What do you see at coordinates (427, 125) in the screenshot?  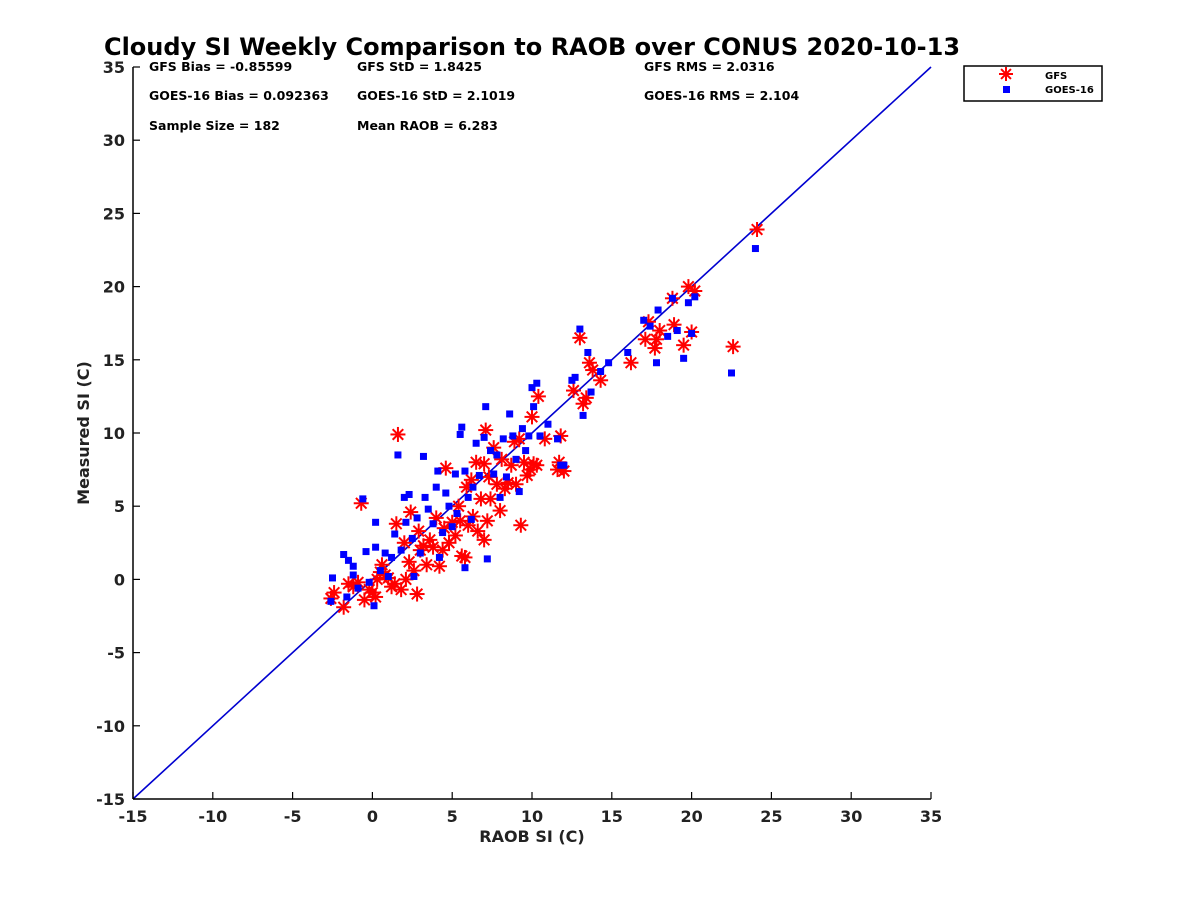 I see `stat-mean-raob: Mean RAOB = 6.283` at bounding box center [427, 125].